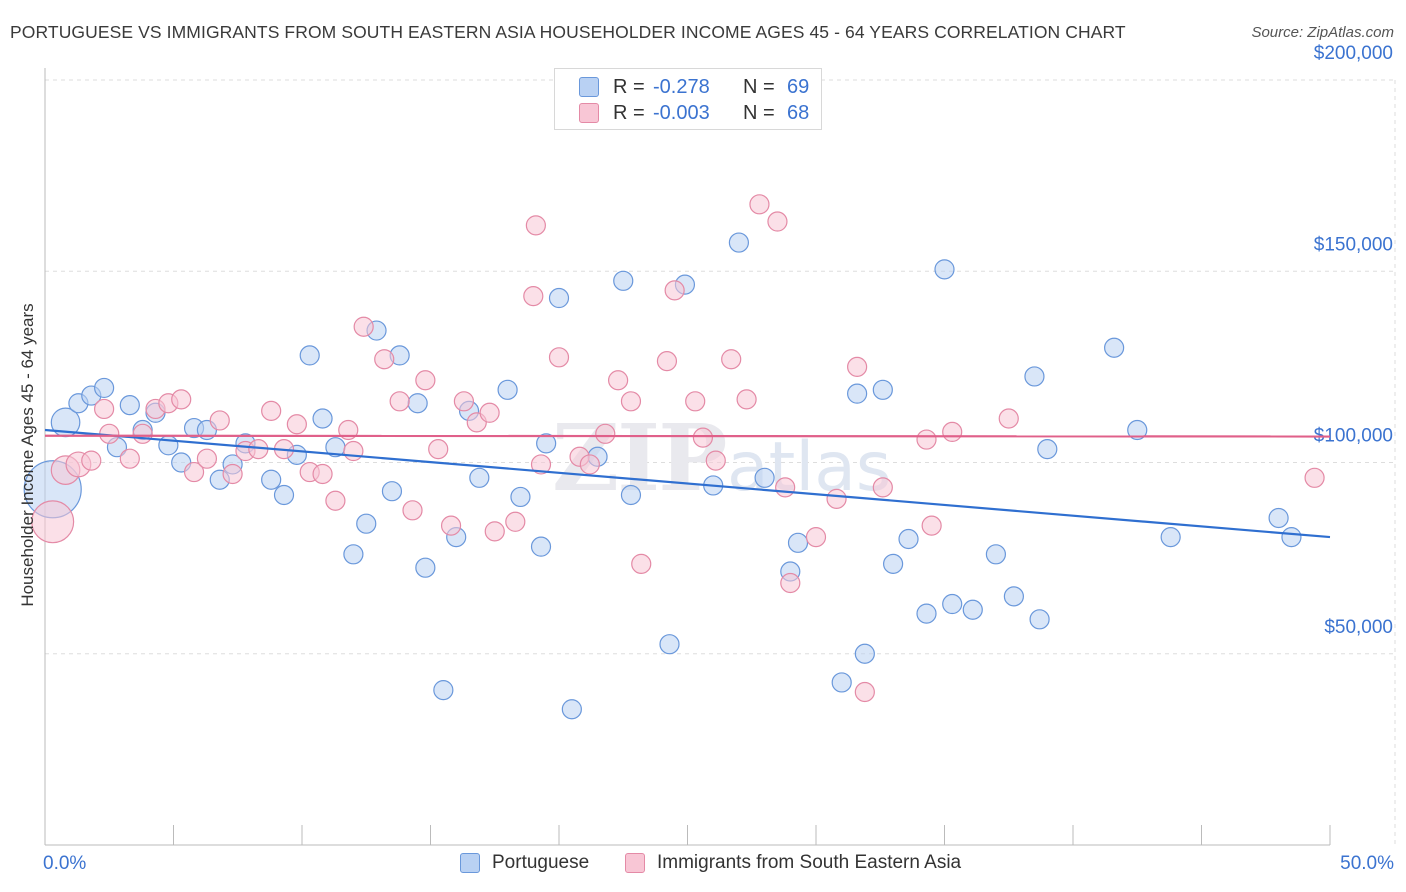 This screenshot has height=892, width=1406. What do you see at coordinates (798, 112) in the screenshot?
I see `n-value: 68` at bounding box center [798, 112].